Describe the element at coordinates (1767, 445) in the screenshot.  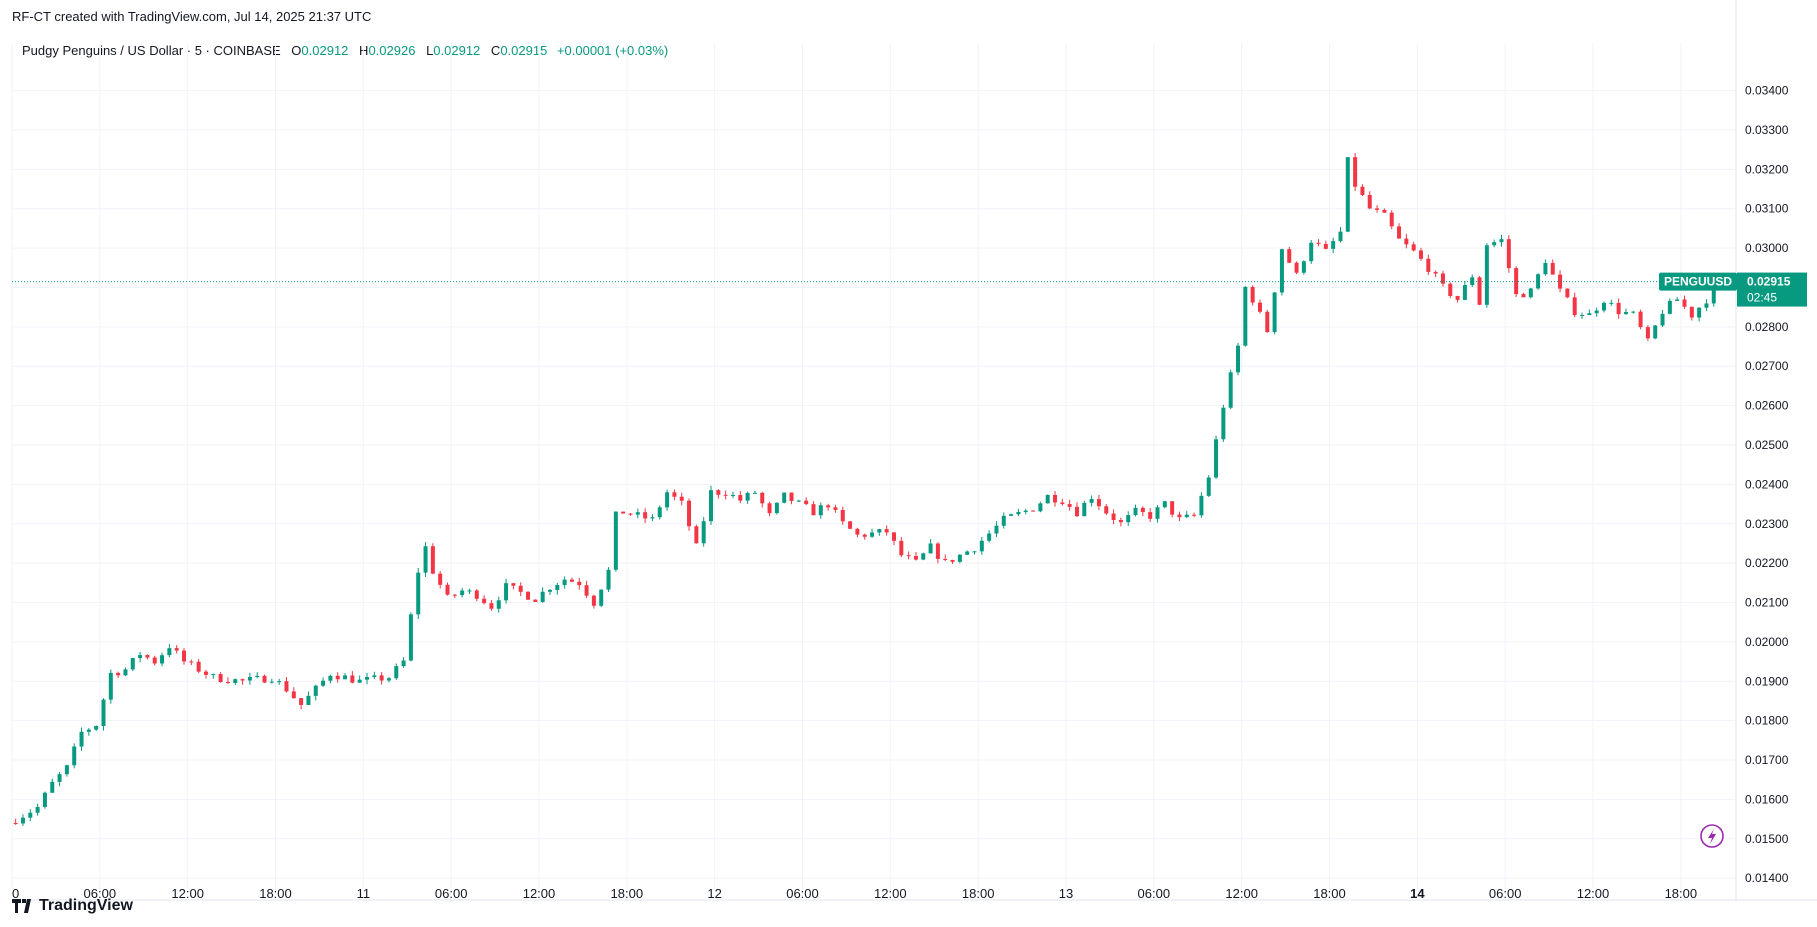
I see `price-tick-label: 0.02500` at that location.